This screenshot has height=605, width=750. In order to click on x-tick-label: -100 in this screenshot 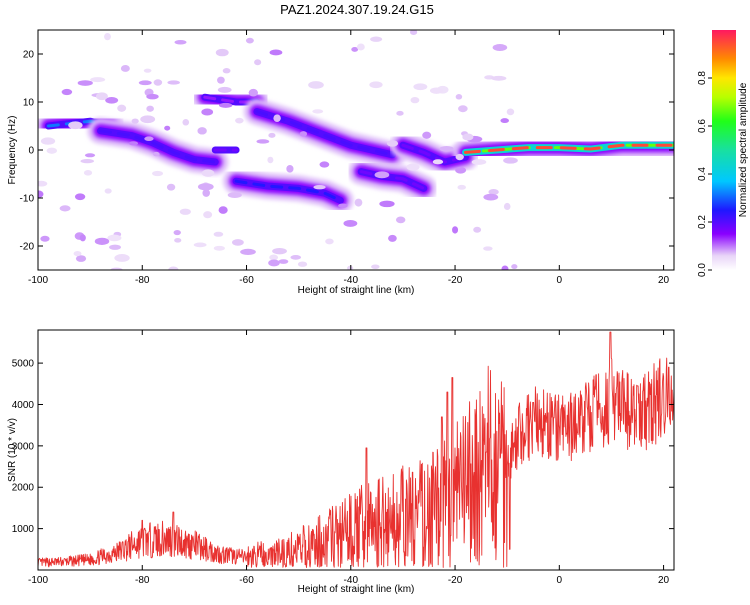, I will do `click(38, 580)`.